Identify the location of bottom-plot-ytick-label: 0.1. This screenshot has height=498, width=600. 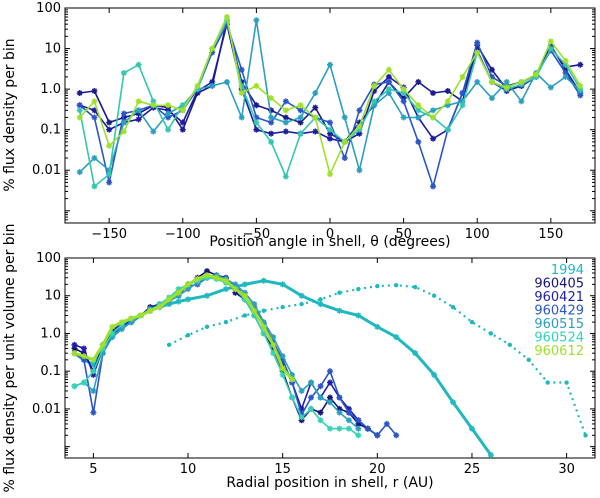
(50, 371).